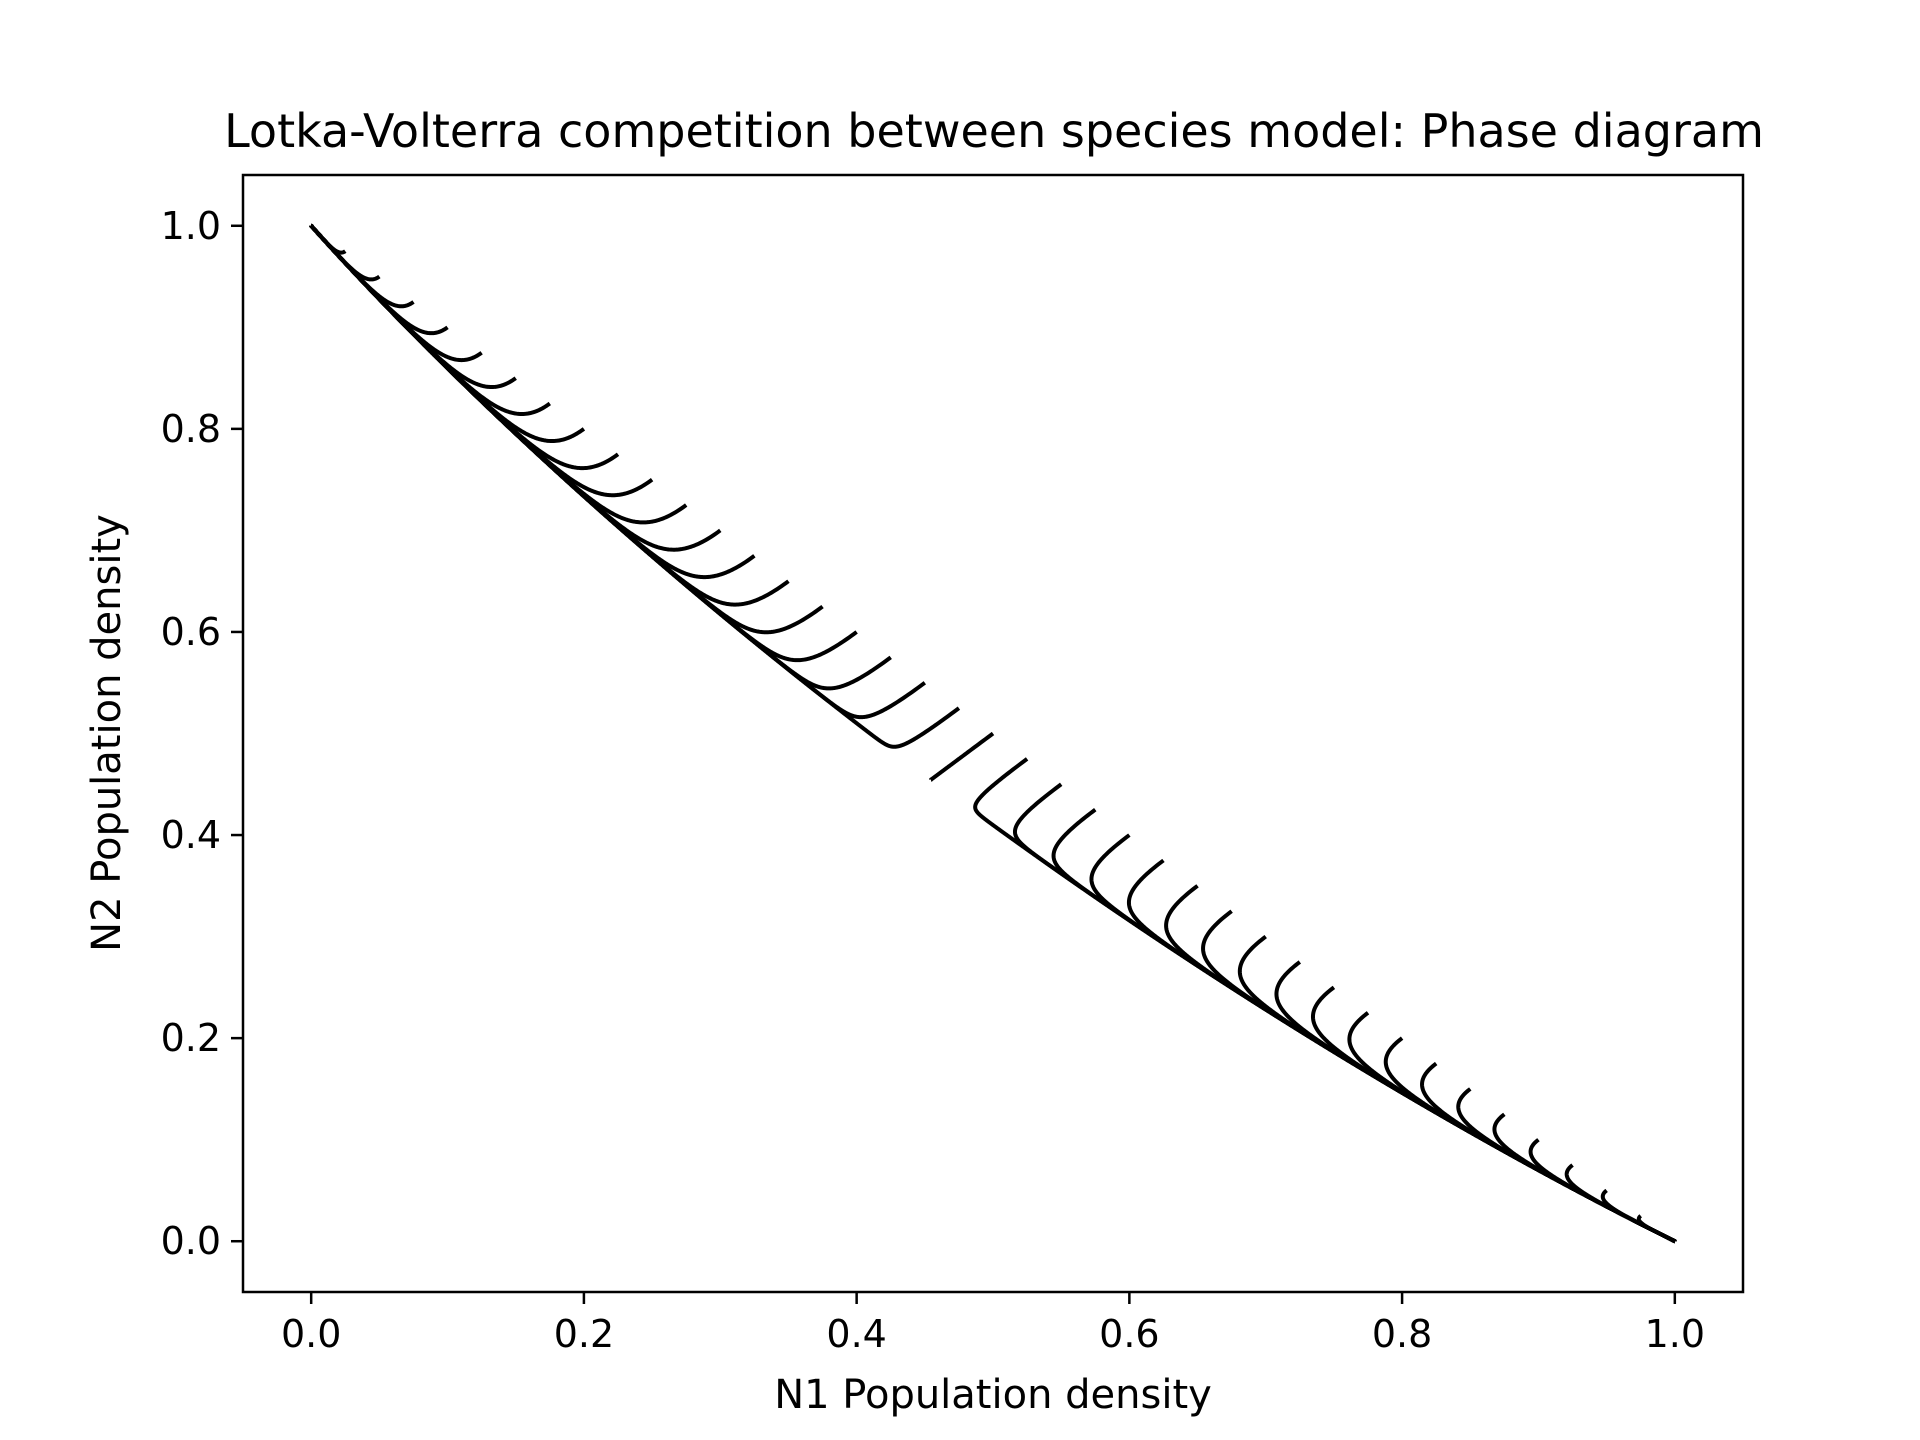  I want to click on x-tick-label: 0.6, so click(1129, 1334).